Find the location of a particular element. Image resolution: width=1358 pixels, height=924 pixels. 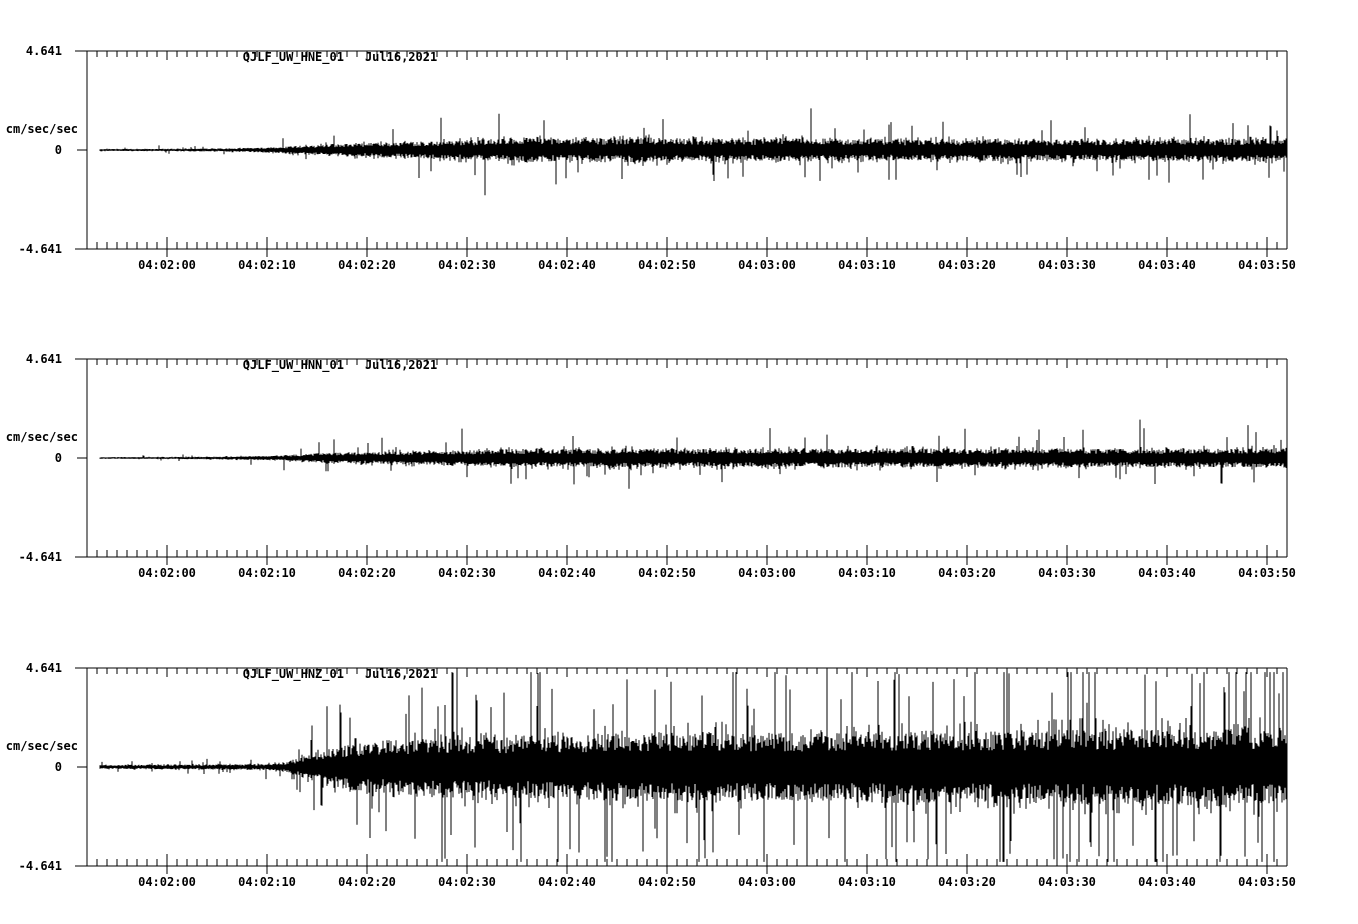

panel-title: QJLF_UW_HNE_01 Jul16,2021 is located at coordinates (311, 57).